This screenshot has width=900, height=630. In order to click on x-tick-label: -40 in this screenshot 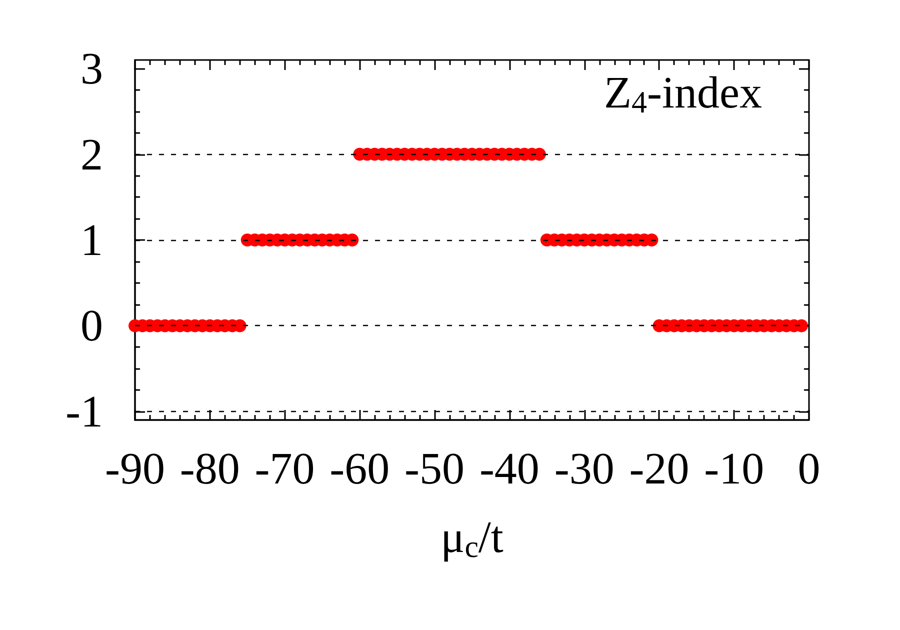, I will do `click(509, 469)`.